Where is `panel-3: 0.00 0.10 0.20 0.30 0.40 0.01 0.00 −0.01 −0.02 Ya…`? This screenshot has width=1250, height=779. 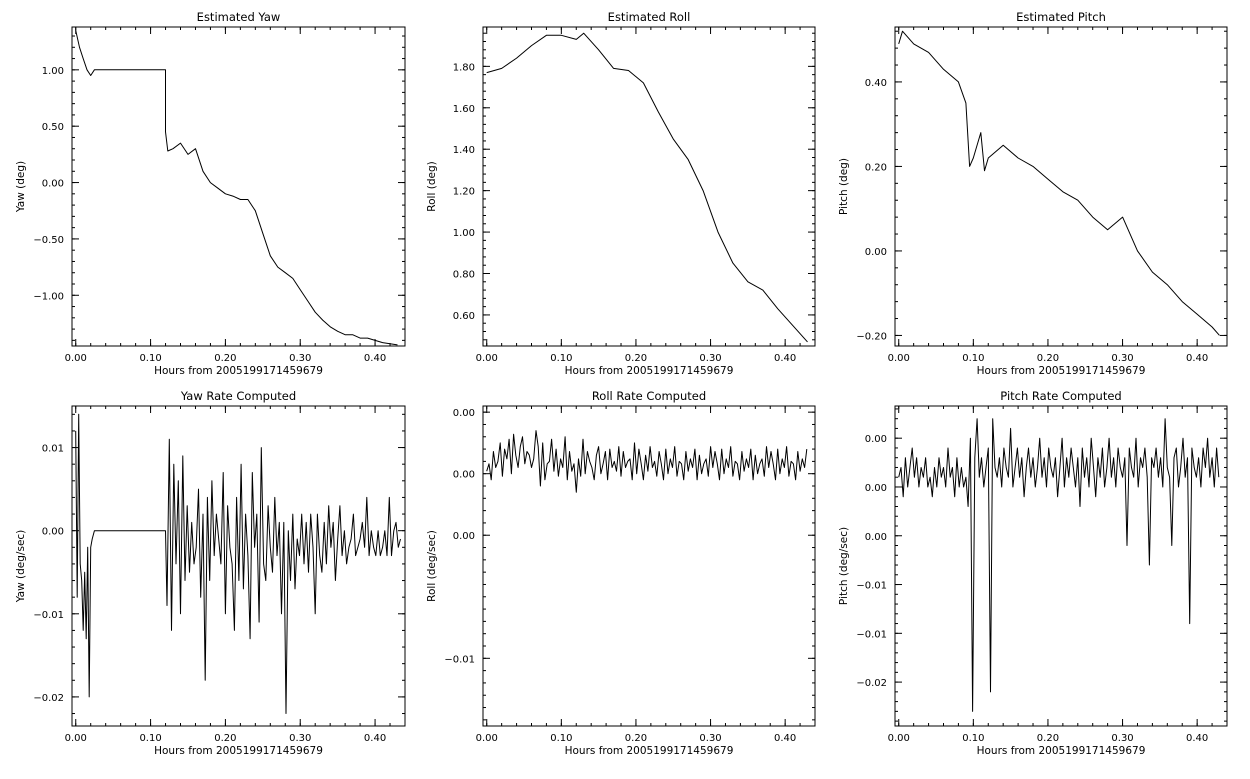 panel-3: 0.00 0.10 0.20 0.30 0.40 0.01 0.00 −0.01 −0.02 Ya… is located at coordinates (210, 573).